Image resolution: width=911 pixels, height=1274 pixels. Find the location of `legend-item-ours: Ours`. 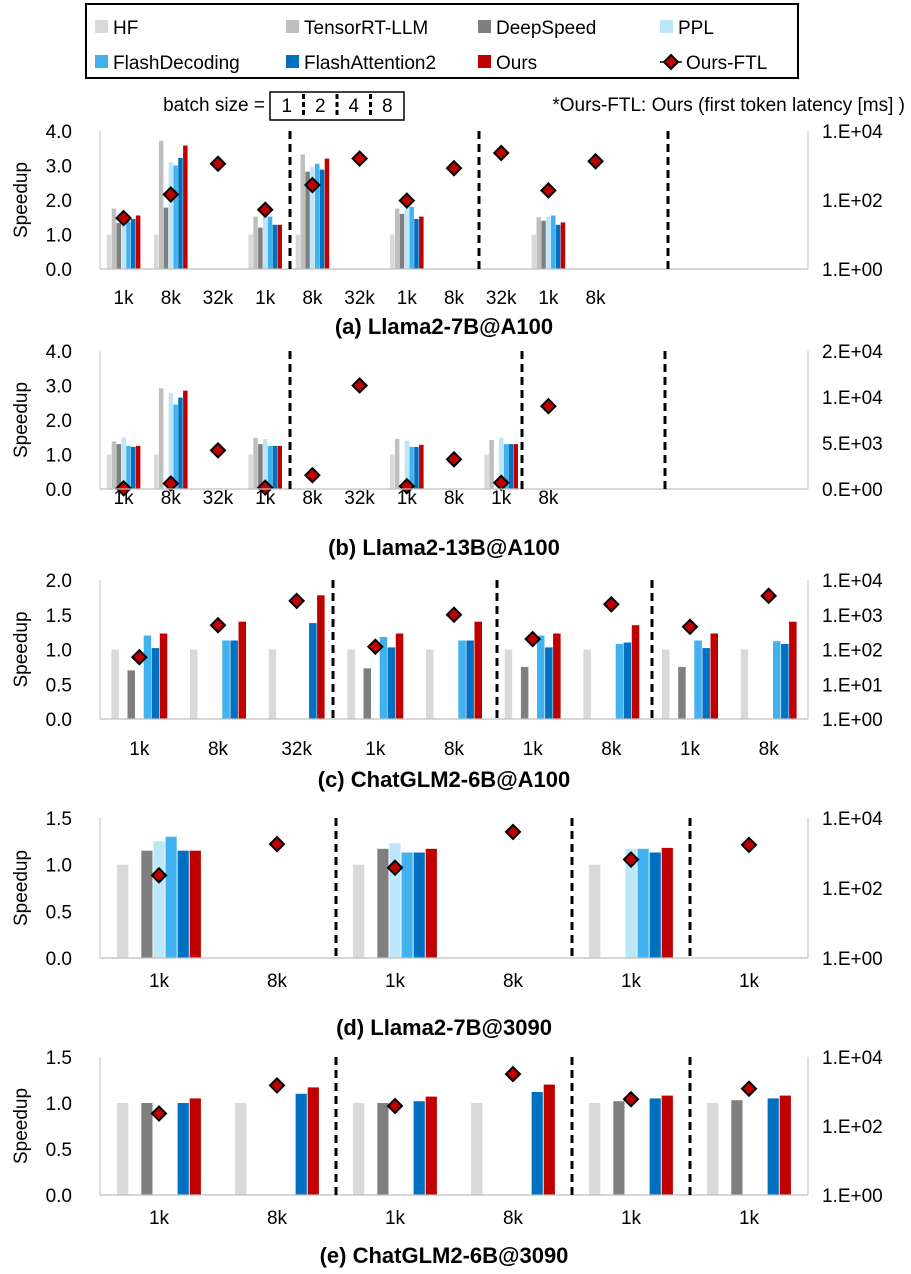

legend-item-ours: Ours is located at coordinates (507, 63).